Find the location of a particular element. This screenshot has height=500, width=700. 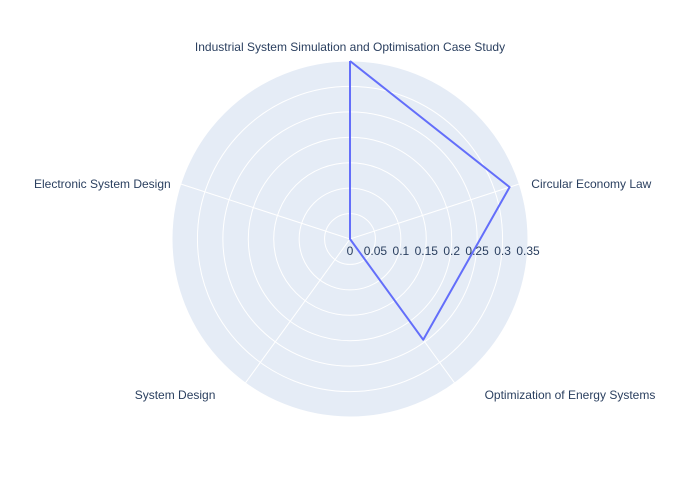

radial-tick-label: 0.1 is located at coordinates (401, 251).